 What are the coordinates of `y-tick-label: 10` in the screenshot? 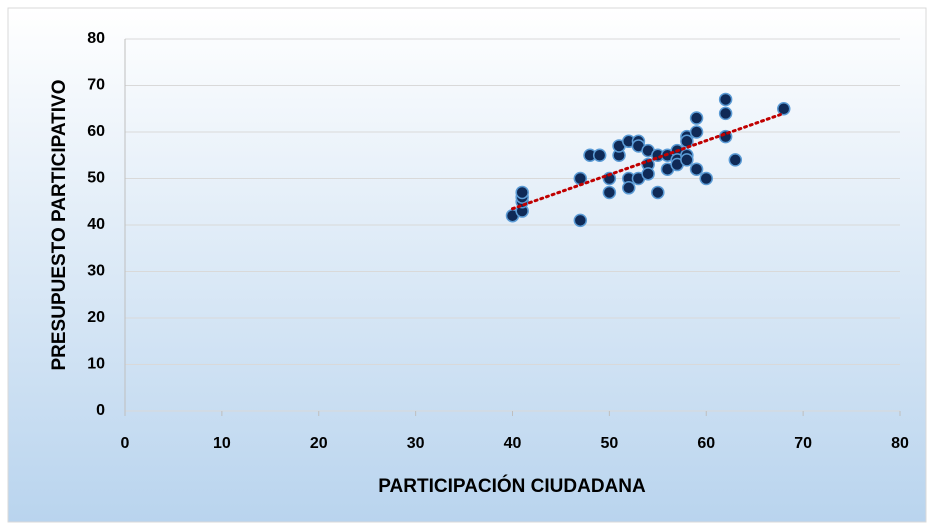 It's located at (96, 364).